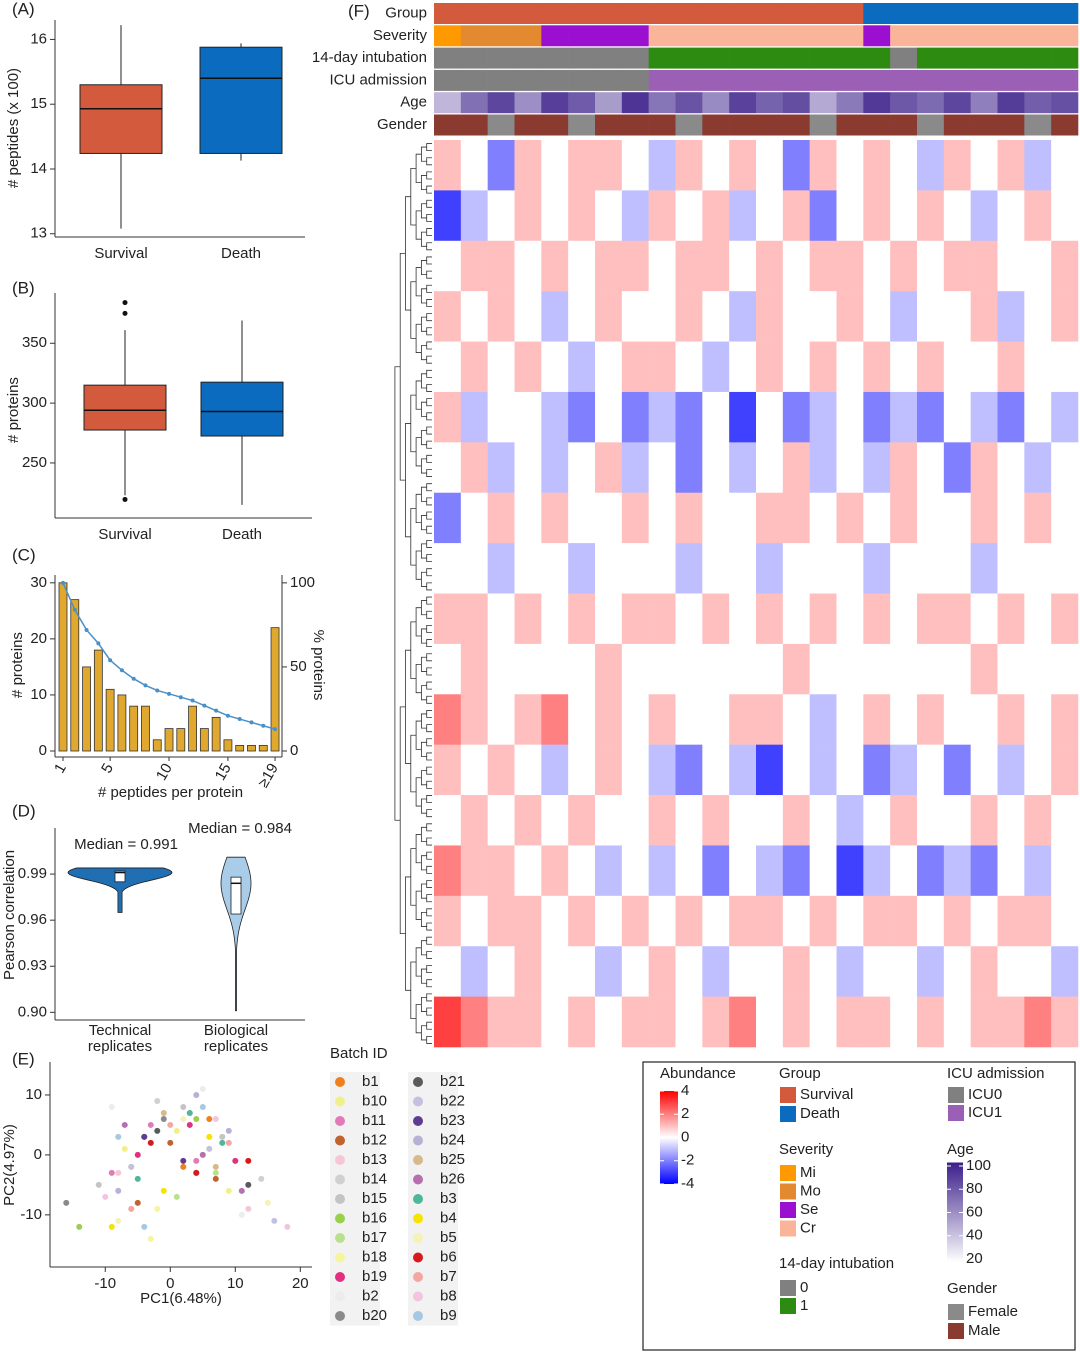  Describe the element at coordinates (687, 1183) in the screenshot. I see `colorbar-label: -4` at that location.